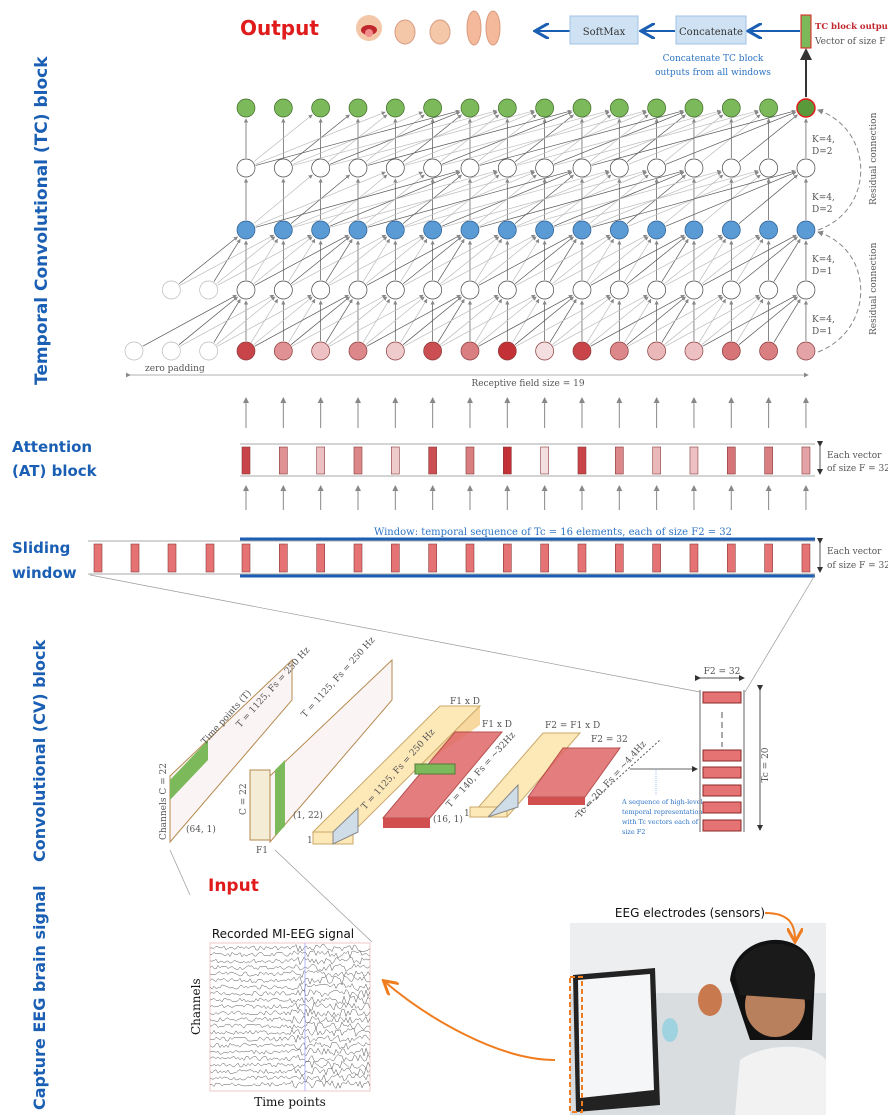 The height and width of the screenshot is (1117, 888). Describe the element at coordinates (806, 31) in the screenshot. I see `tc-output-vector` at that location.